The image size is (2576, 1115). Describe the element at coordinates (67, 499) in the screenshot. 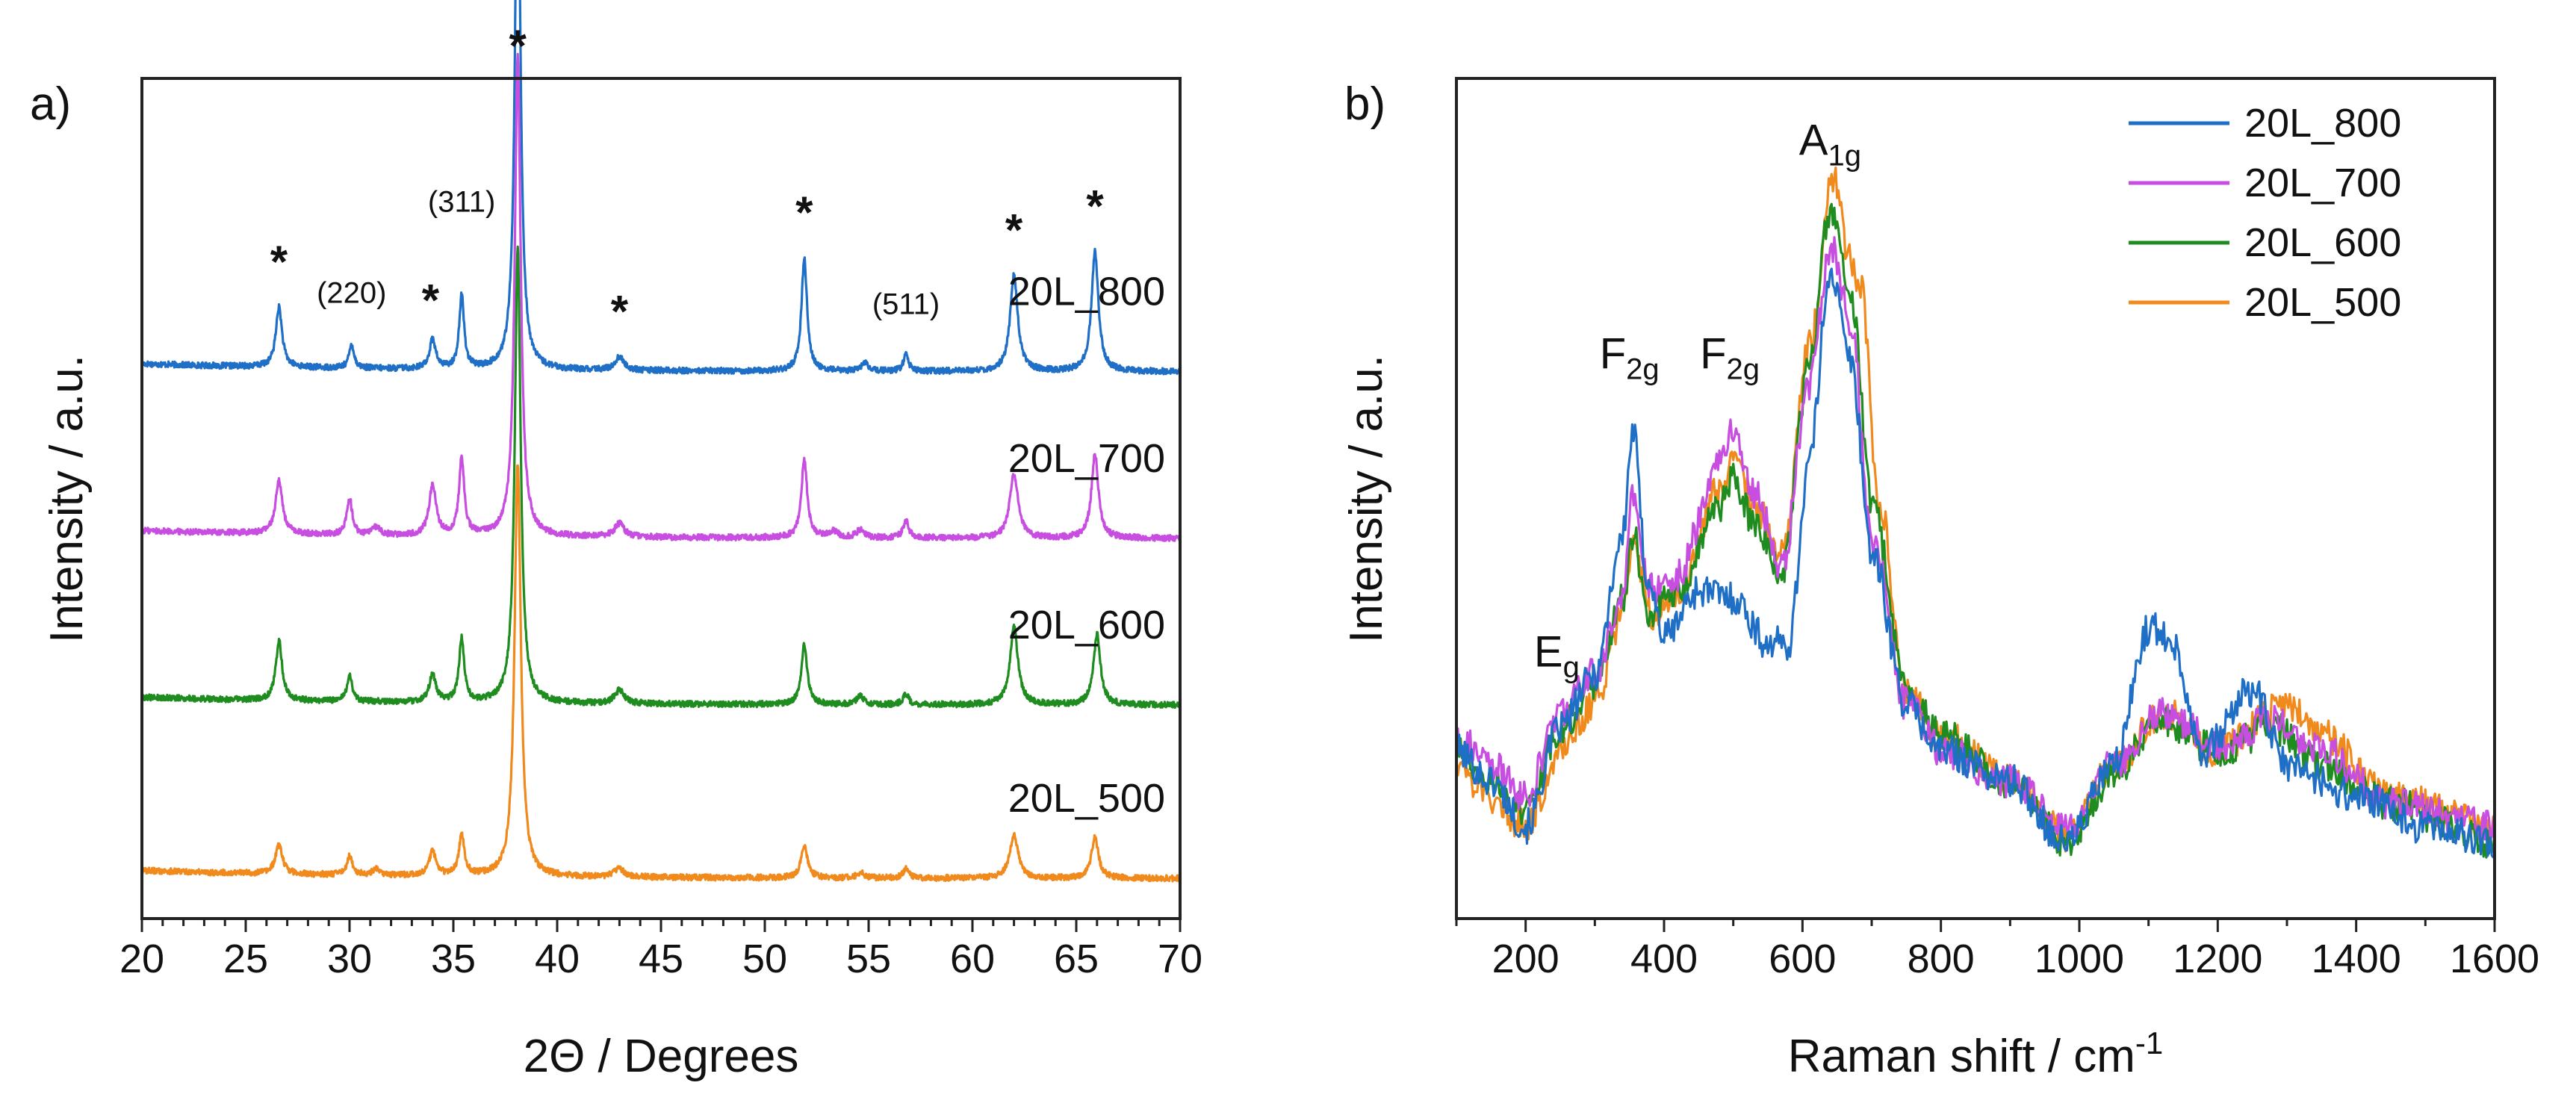

I see `xrd-y-axis-label: Intensity / a.u.` at that location.